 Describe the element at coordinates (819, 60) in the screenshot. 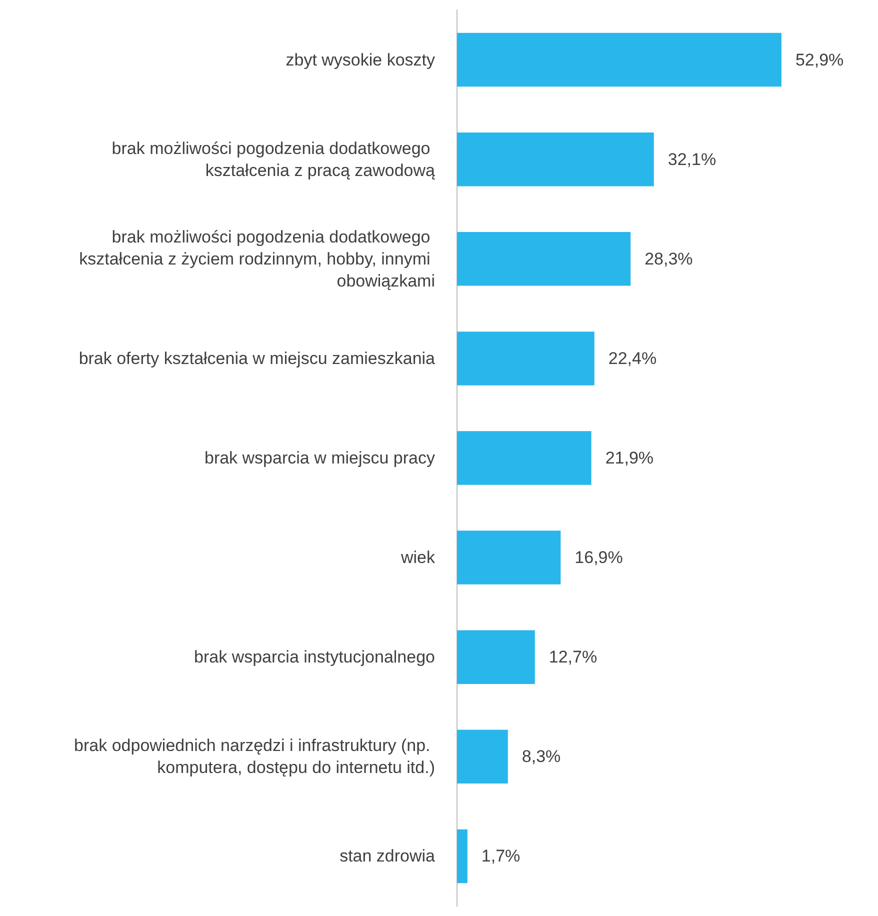

I see `data-label: 52,9%` at that location.